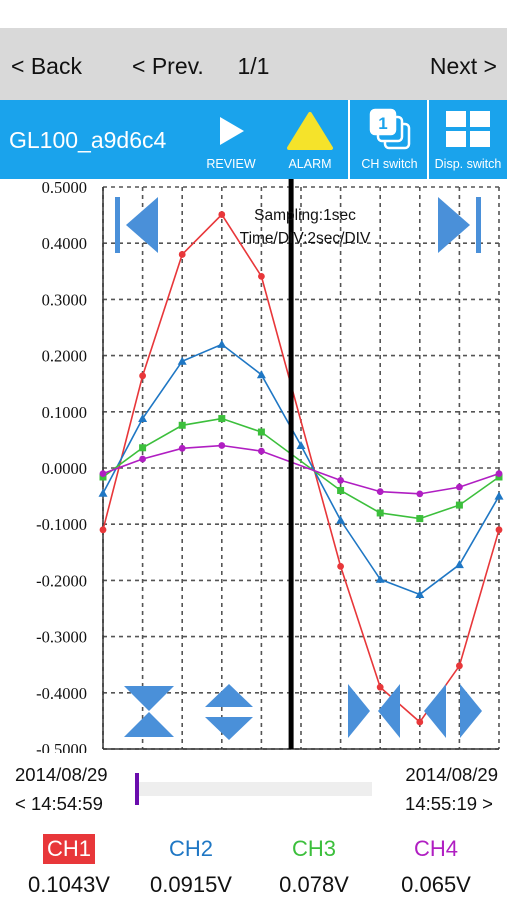 The width and height of the screenshot is (507, 900). Describe the element at coordinates (389, 164) in the screenshot. I see `ch-switch-label: CH switch` at that location.